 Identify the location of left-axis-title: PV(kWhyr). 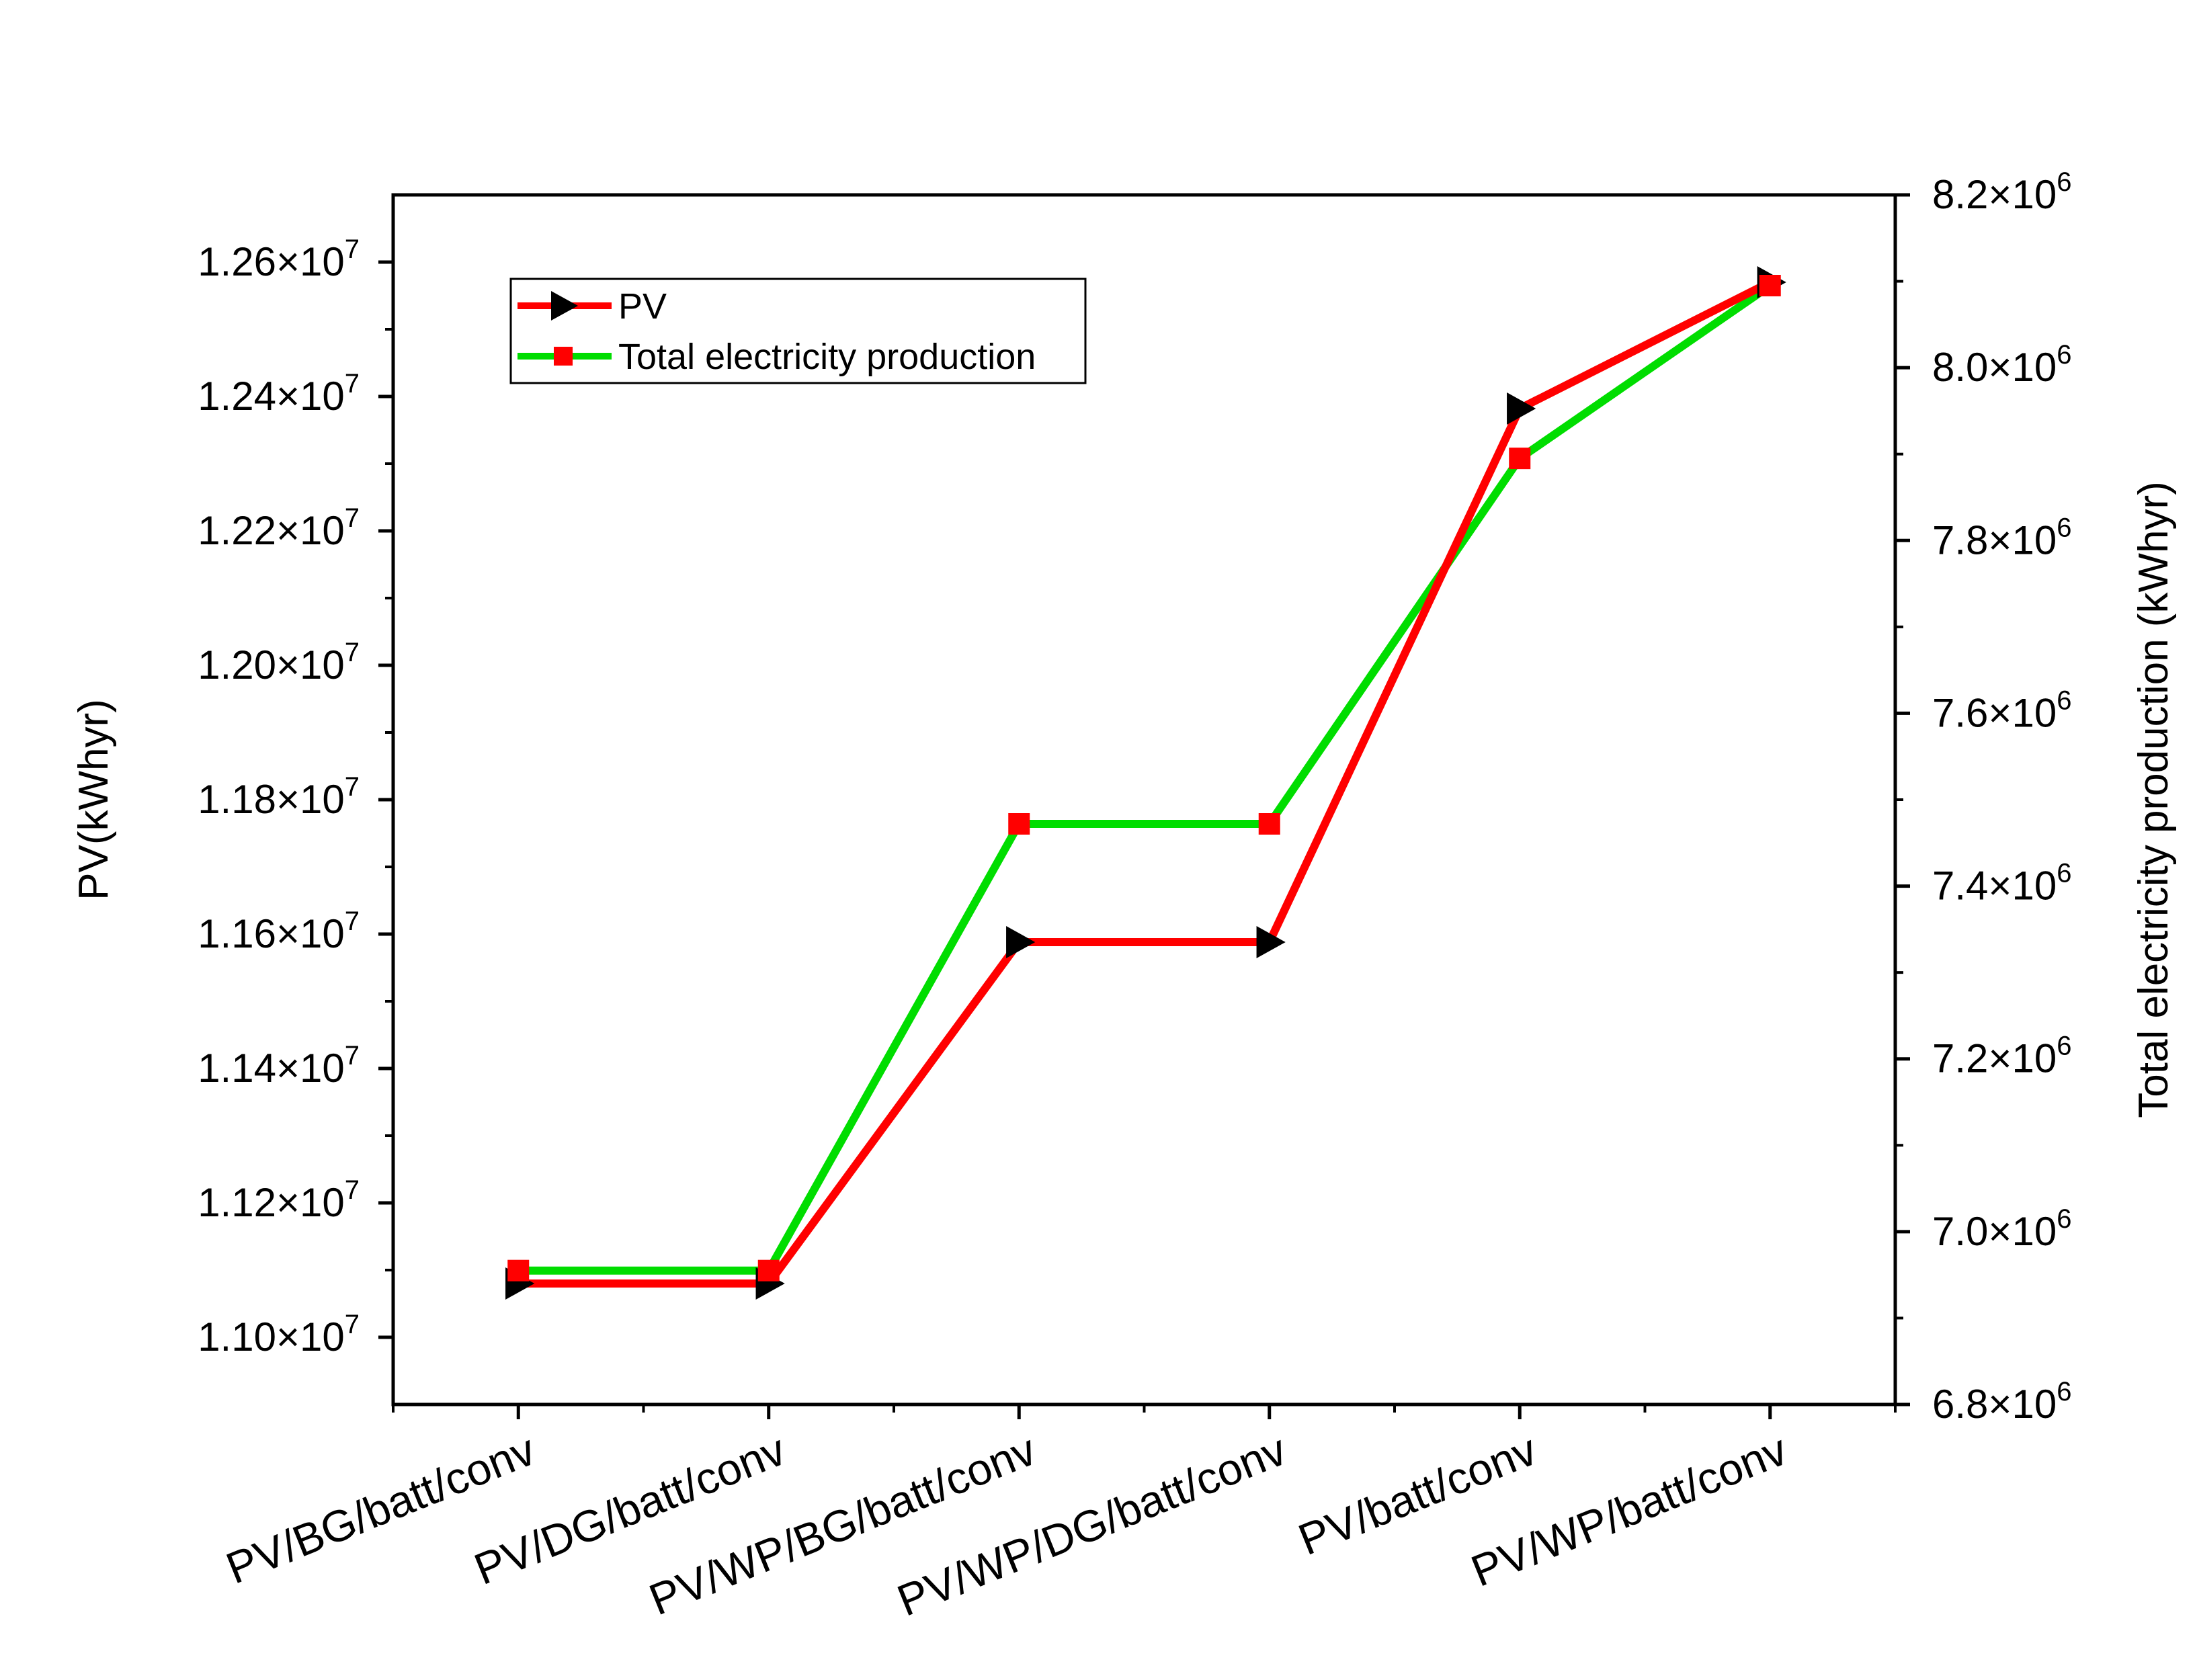
(94, 800).